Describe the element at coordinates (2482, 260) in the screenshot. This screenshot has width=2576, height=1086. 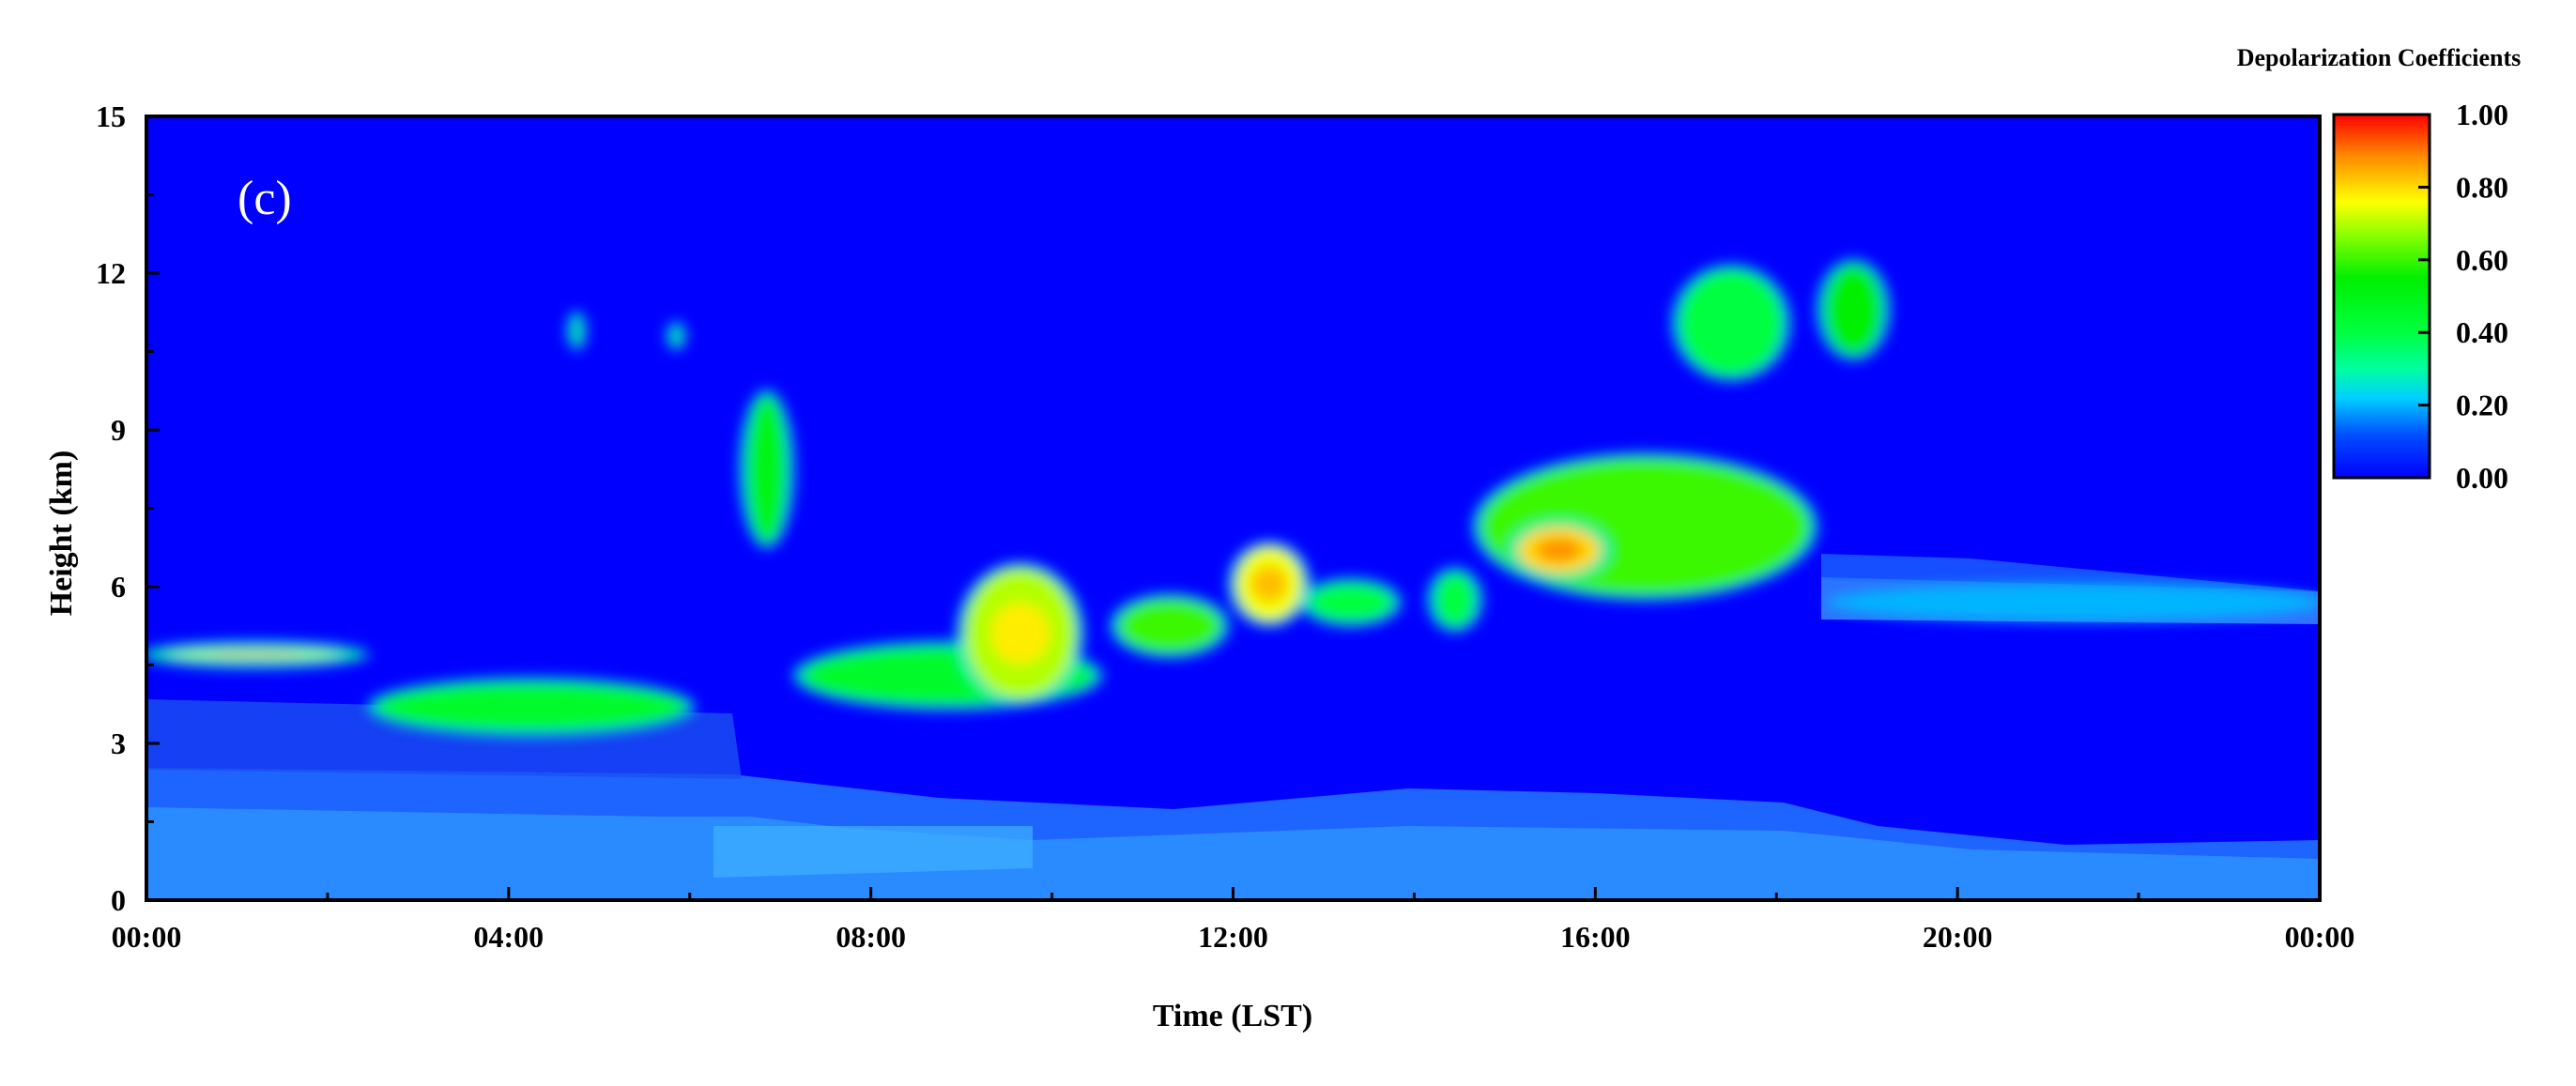
I see `colorbar-tick-label: 0.60` at that location.